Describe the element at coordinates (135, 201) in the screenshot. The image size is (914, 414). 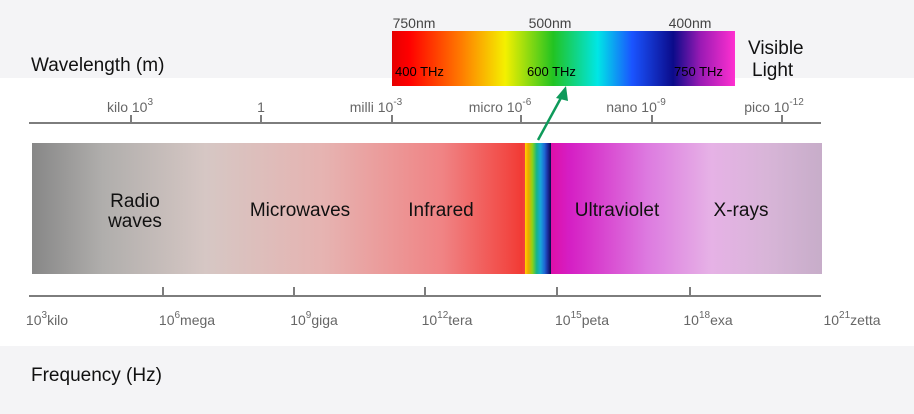
I see `radio-label-line1: Radio` at that location.